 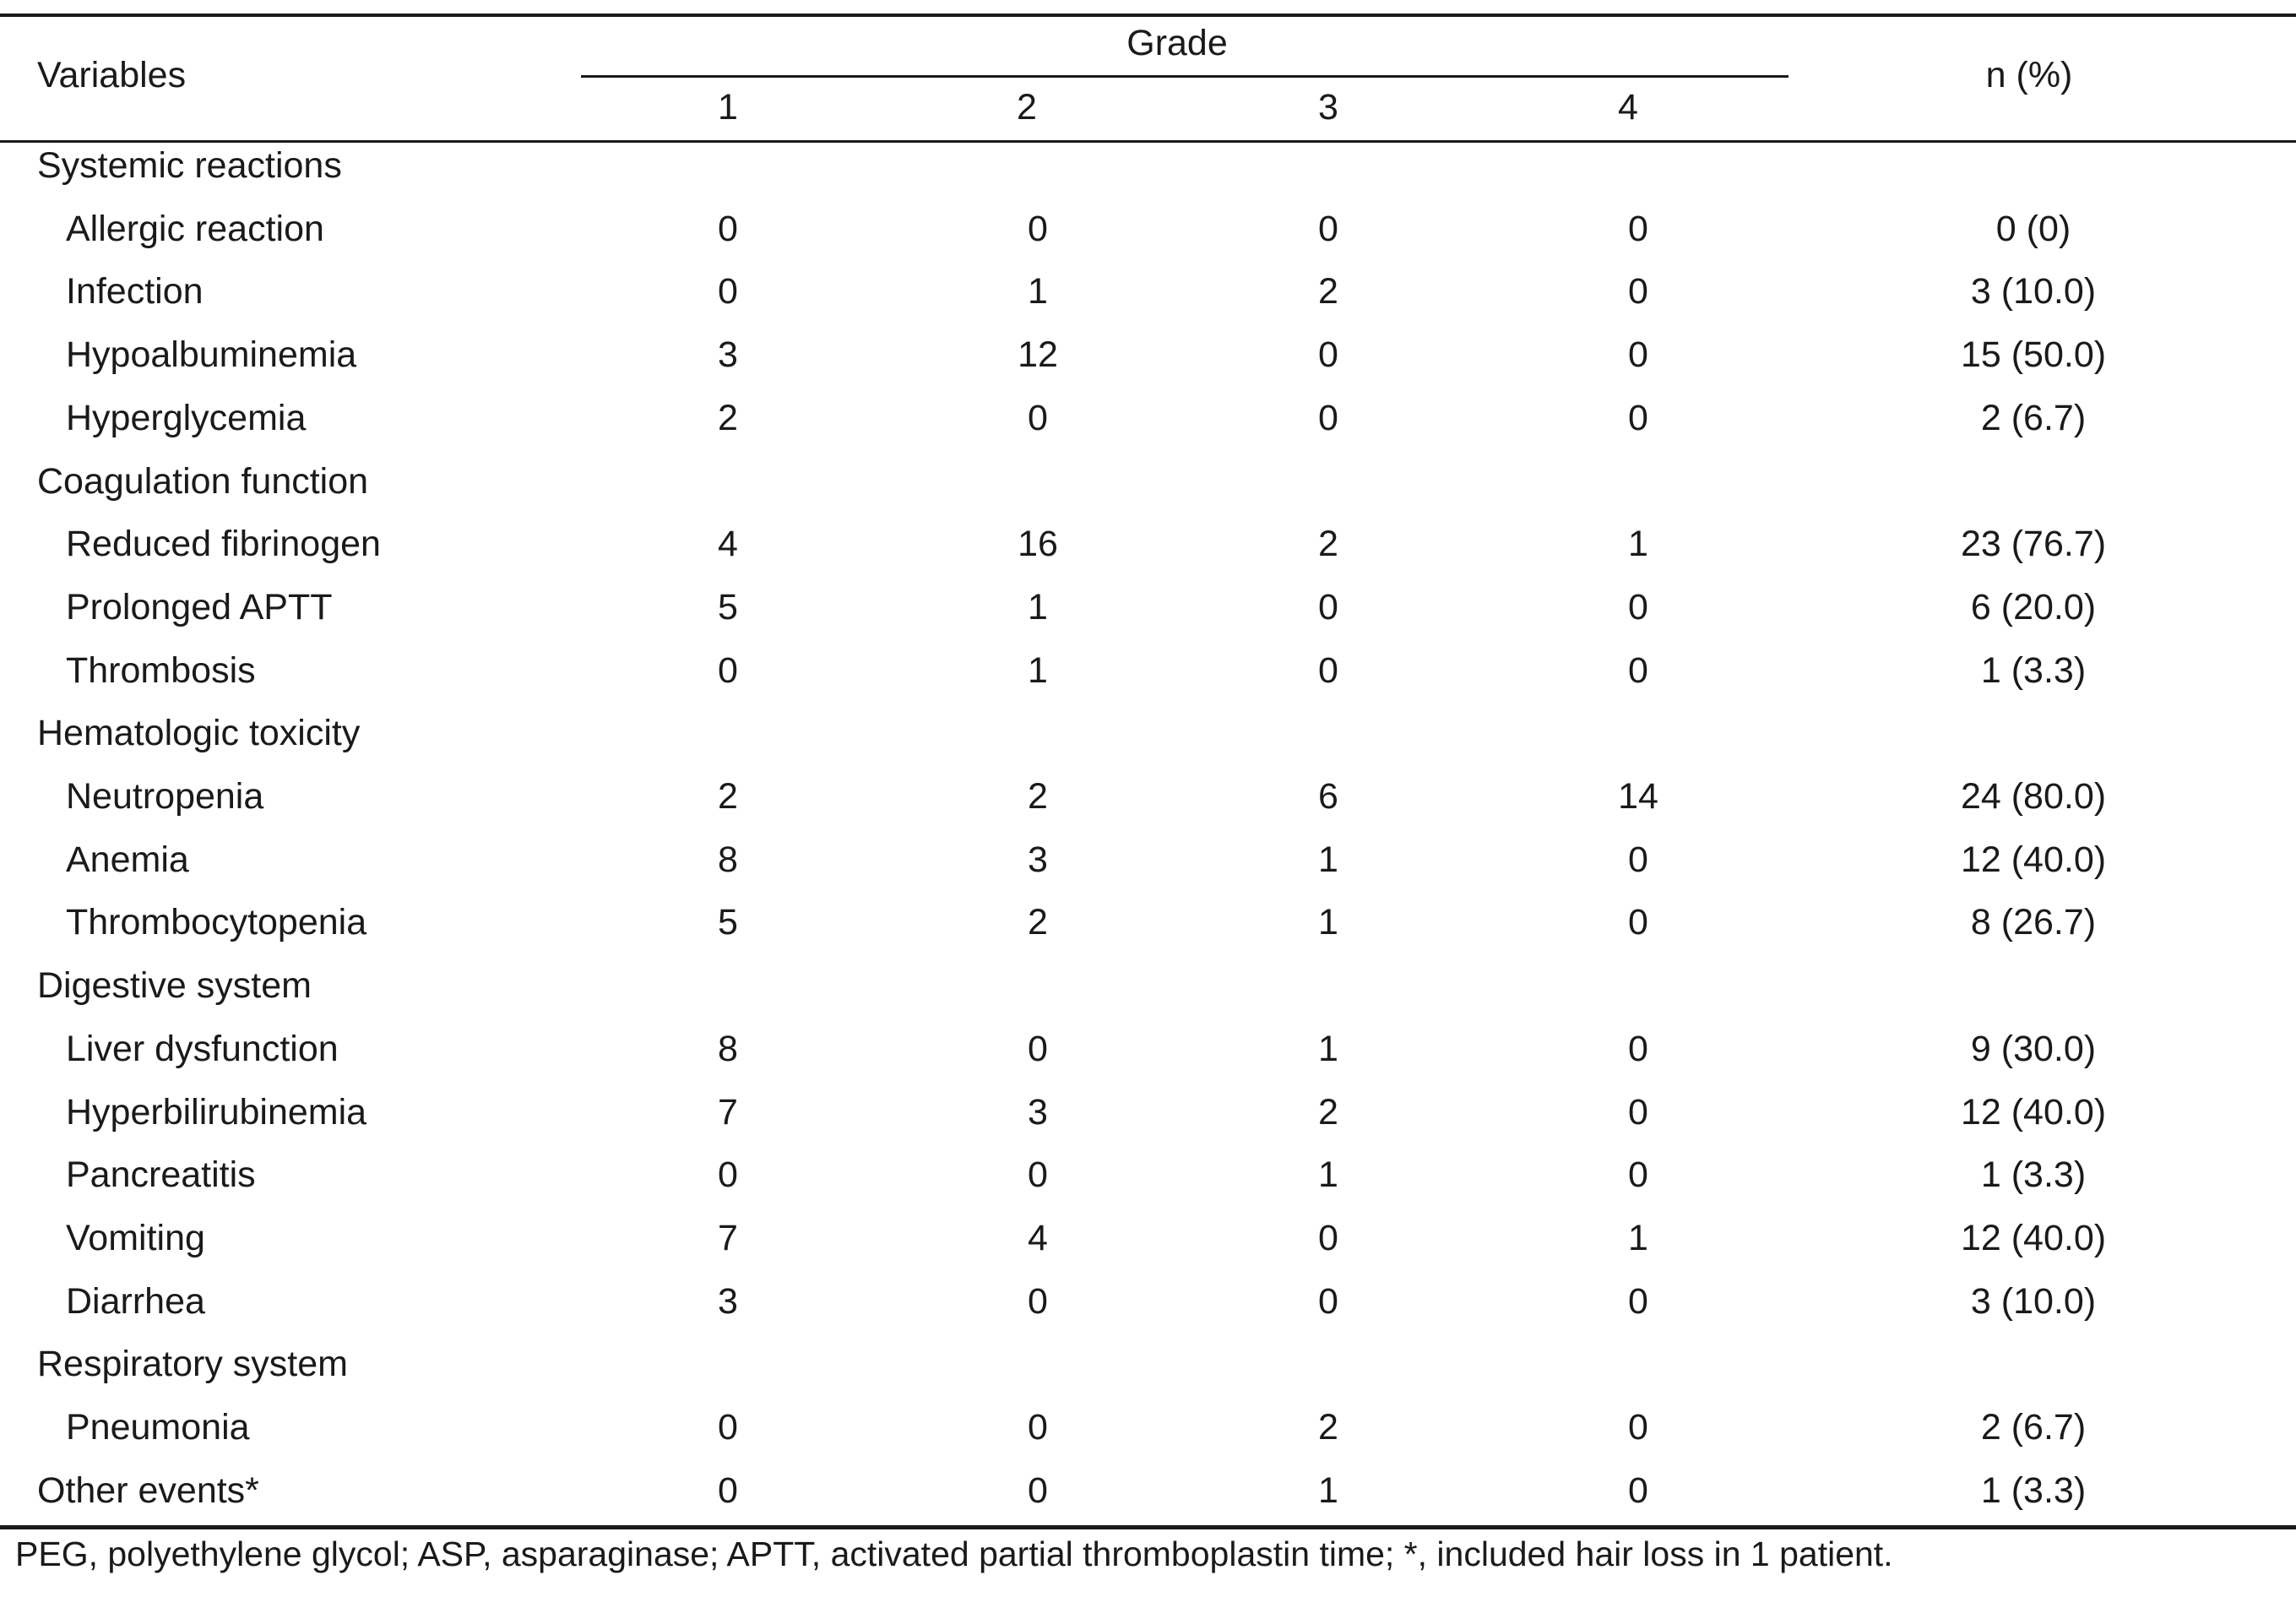 I want to click on header-grade-1: 1, so click(x=728, y=108).